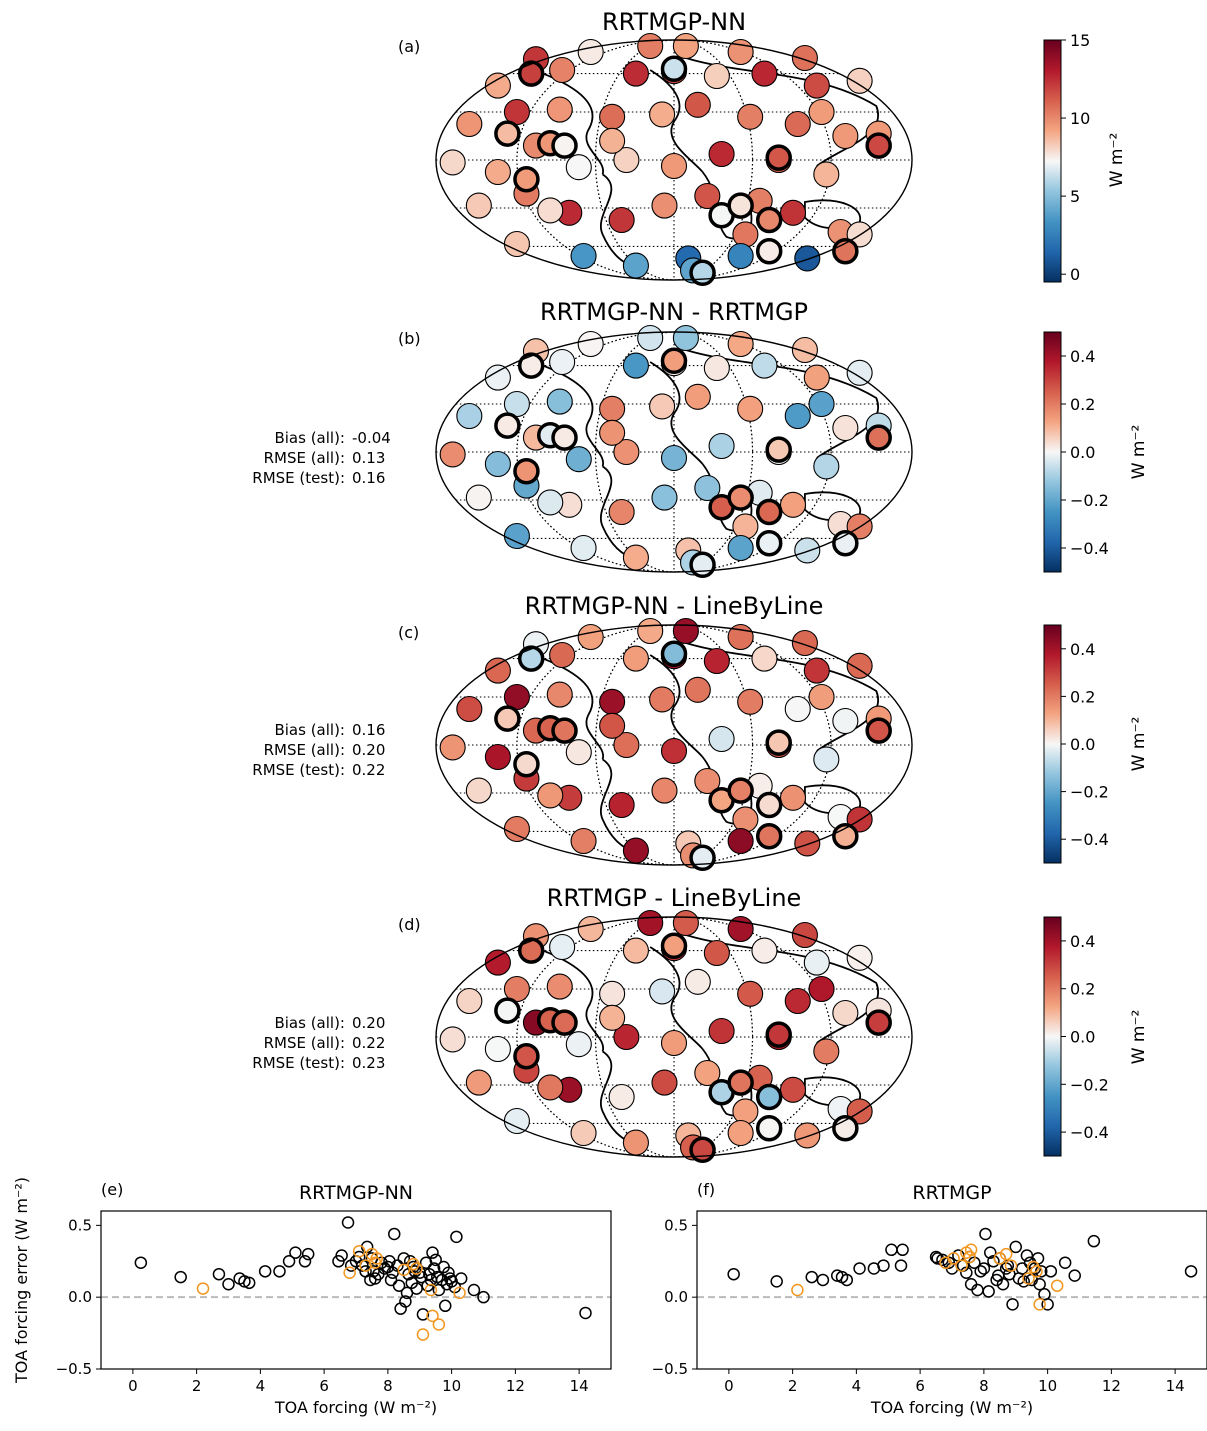 The height and width of the screenshot is (1431, 1207). Describe the element at coordinates (1052, 1036) in the screenshot. I see `colorbar-bar-d` at that location.